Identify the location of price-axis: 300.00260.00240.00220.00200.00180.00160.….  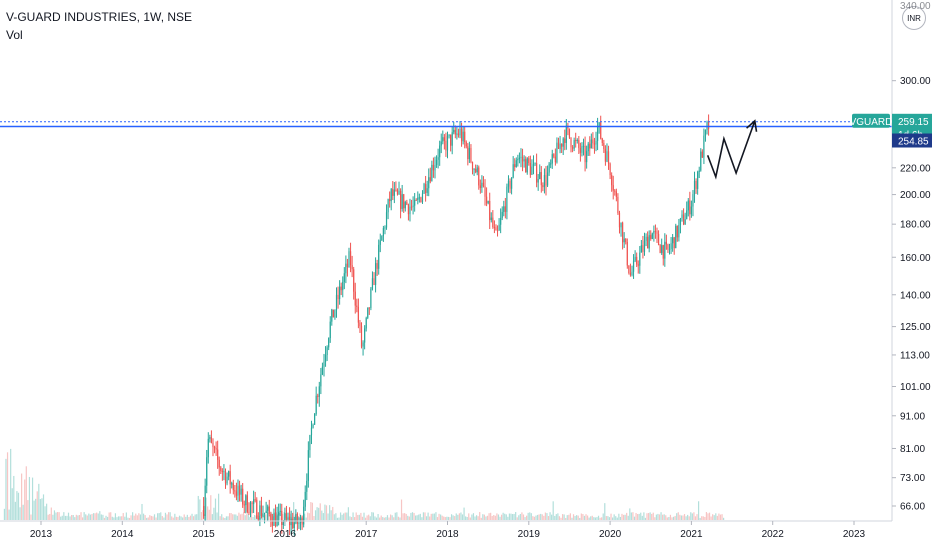
(911, 257).